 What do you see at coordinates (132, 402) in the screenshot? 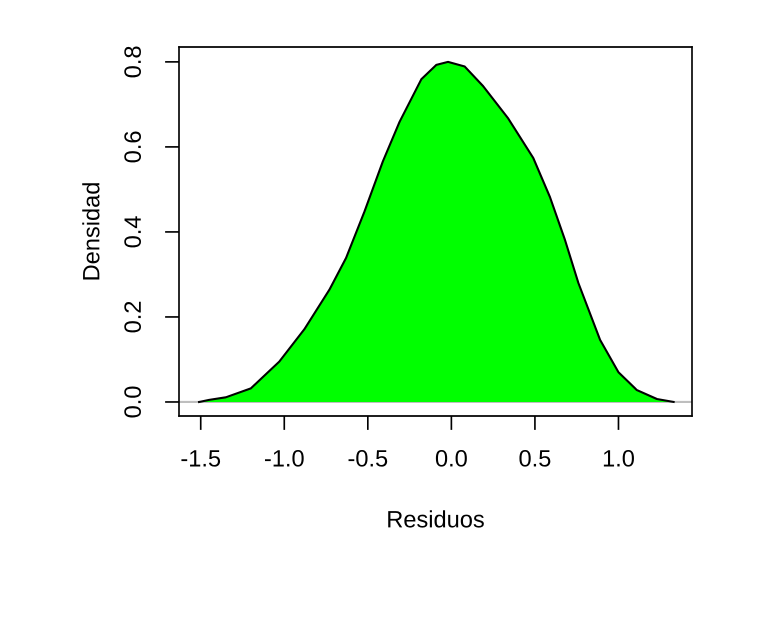
I see `y-tick-label: 0.0` at bounding box center [132, 402].